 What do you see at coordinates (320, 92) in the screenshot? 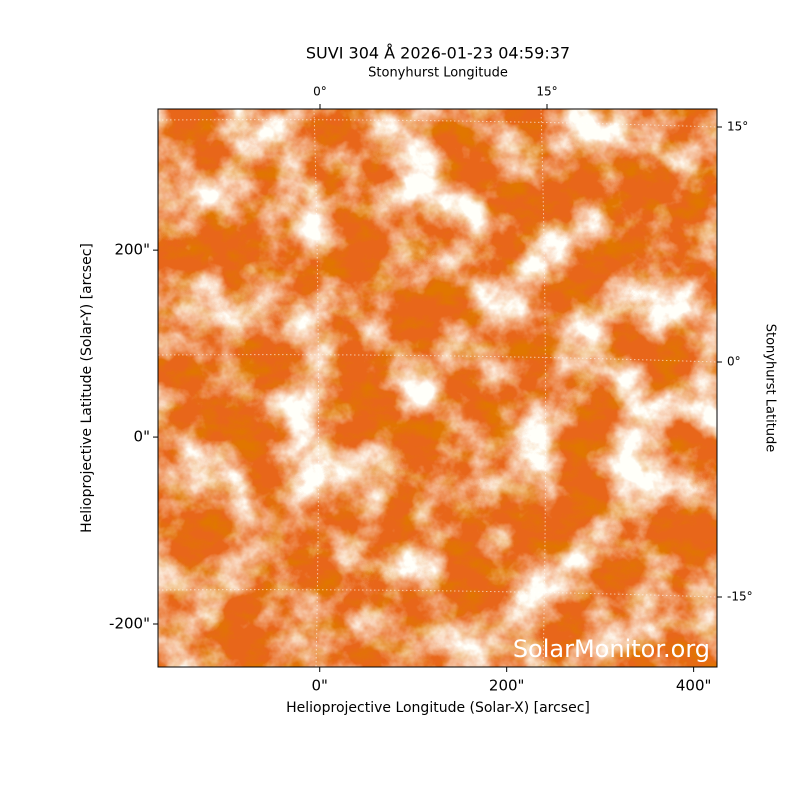
I see `top-tick-label: 0°` at bounding box center [320, 92].